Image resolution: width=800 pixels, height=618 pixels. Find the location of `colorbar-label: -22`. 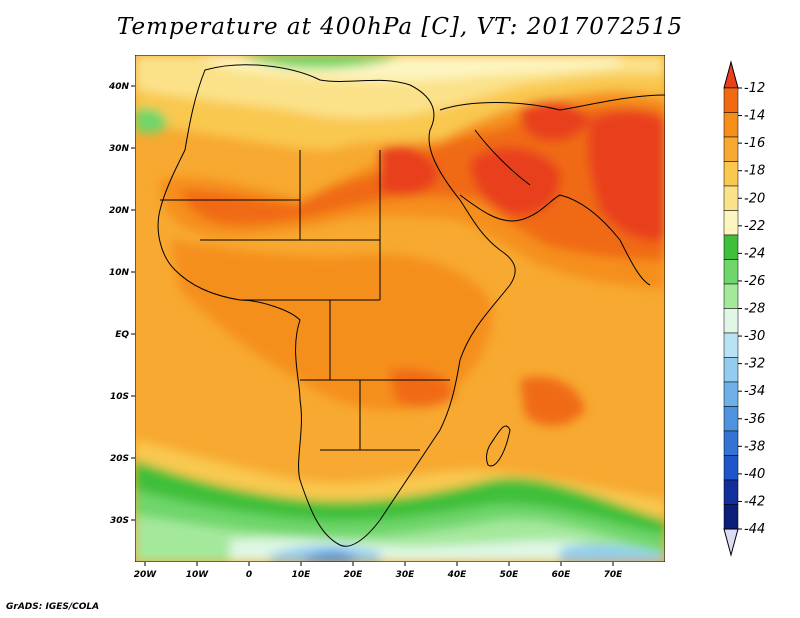

colorbar-label: -22 is located at coordinates (754, 226).